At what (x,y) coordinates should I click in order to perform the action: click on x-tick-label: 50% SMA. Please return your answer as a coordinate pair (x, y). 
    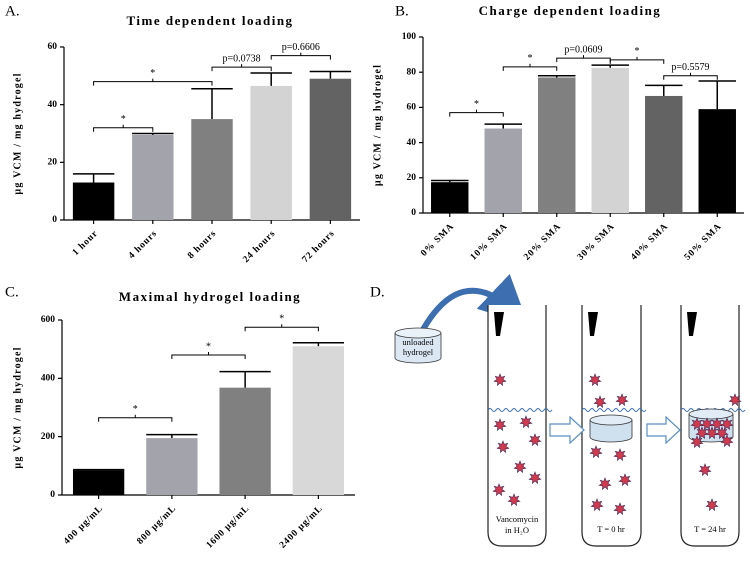
    Looking at the image, I should click on (703, 242).